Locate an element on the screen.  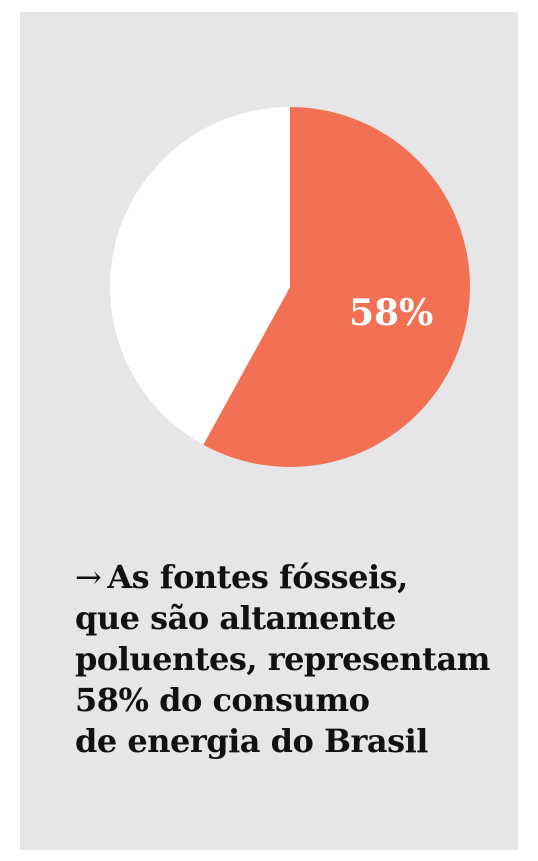
caption-text-1: As fontes fósseis, is located at coordinates (257, 577).